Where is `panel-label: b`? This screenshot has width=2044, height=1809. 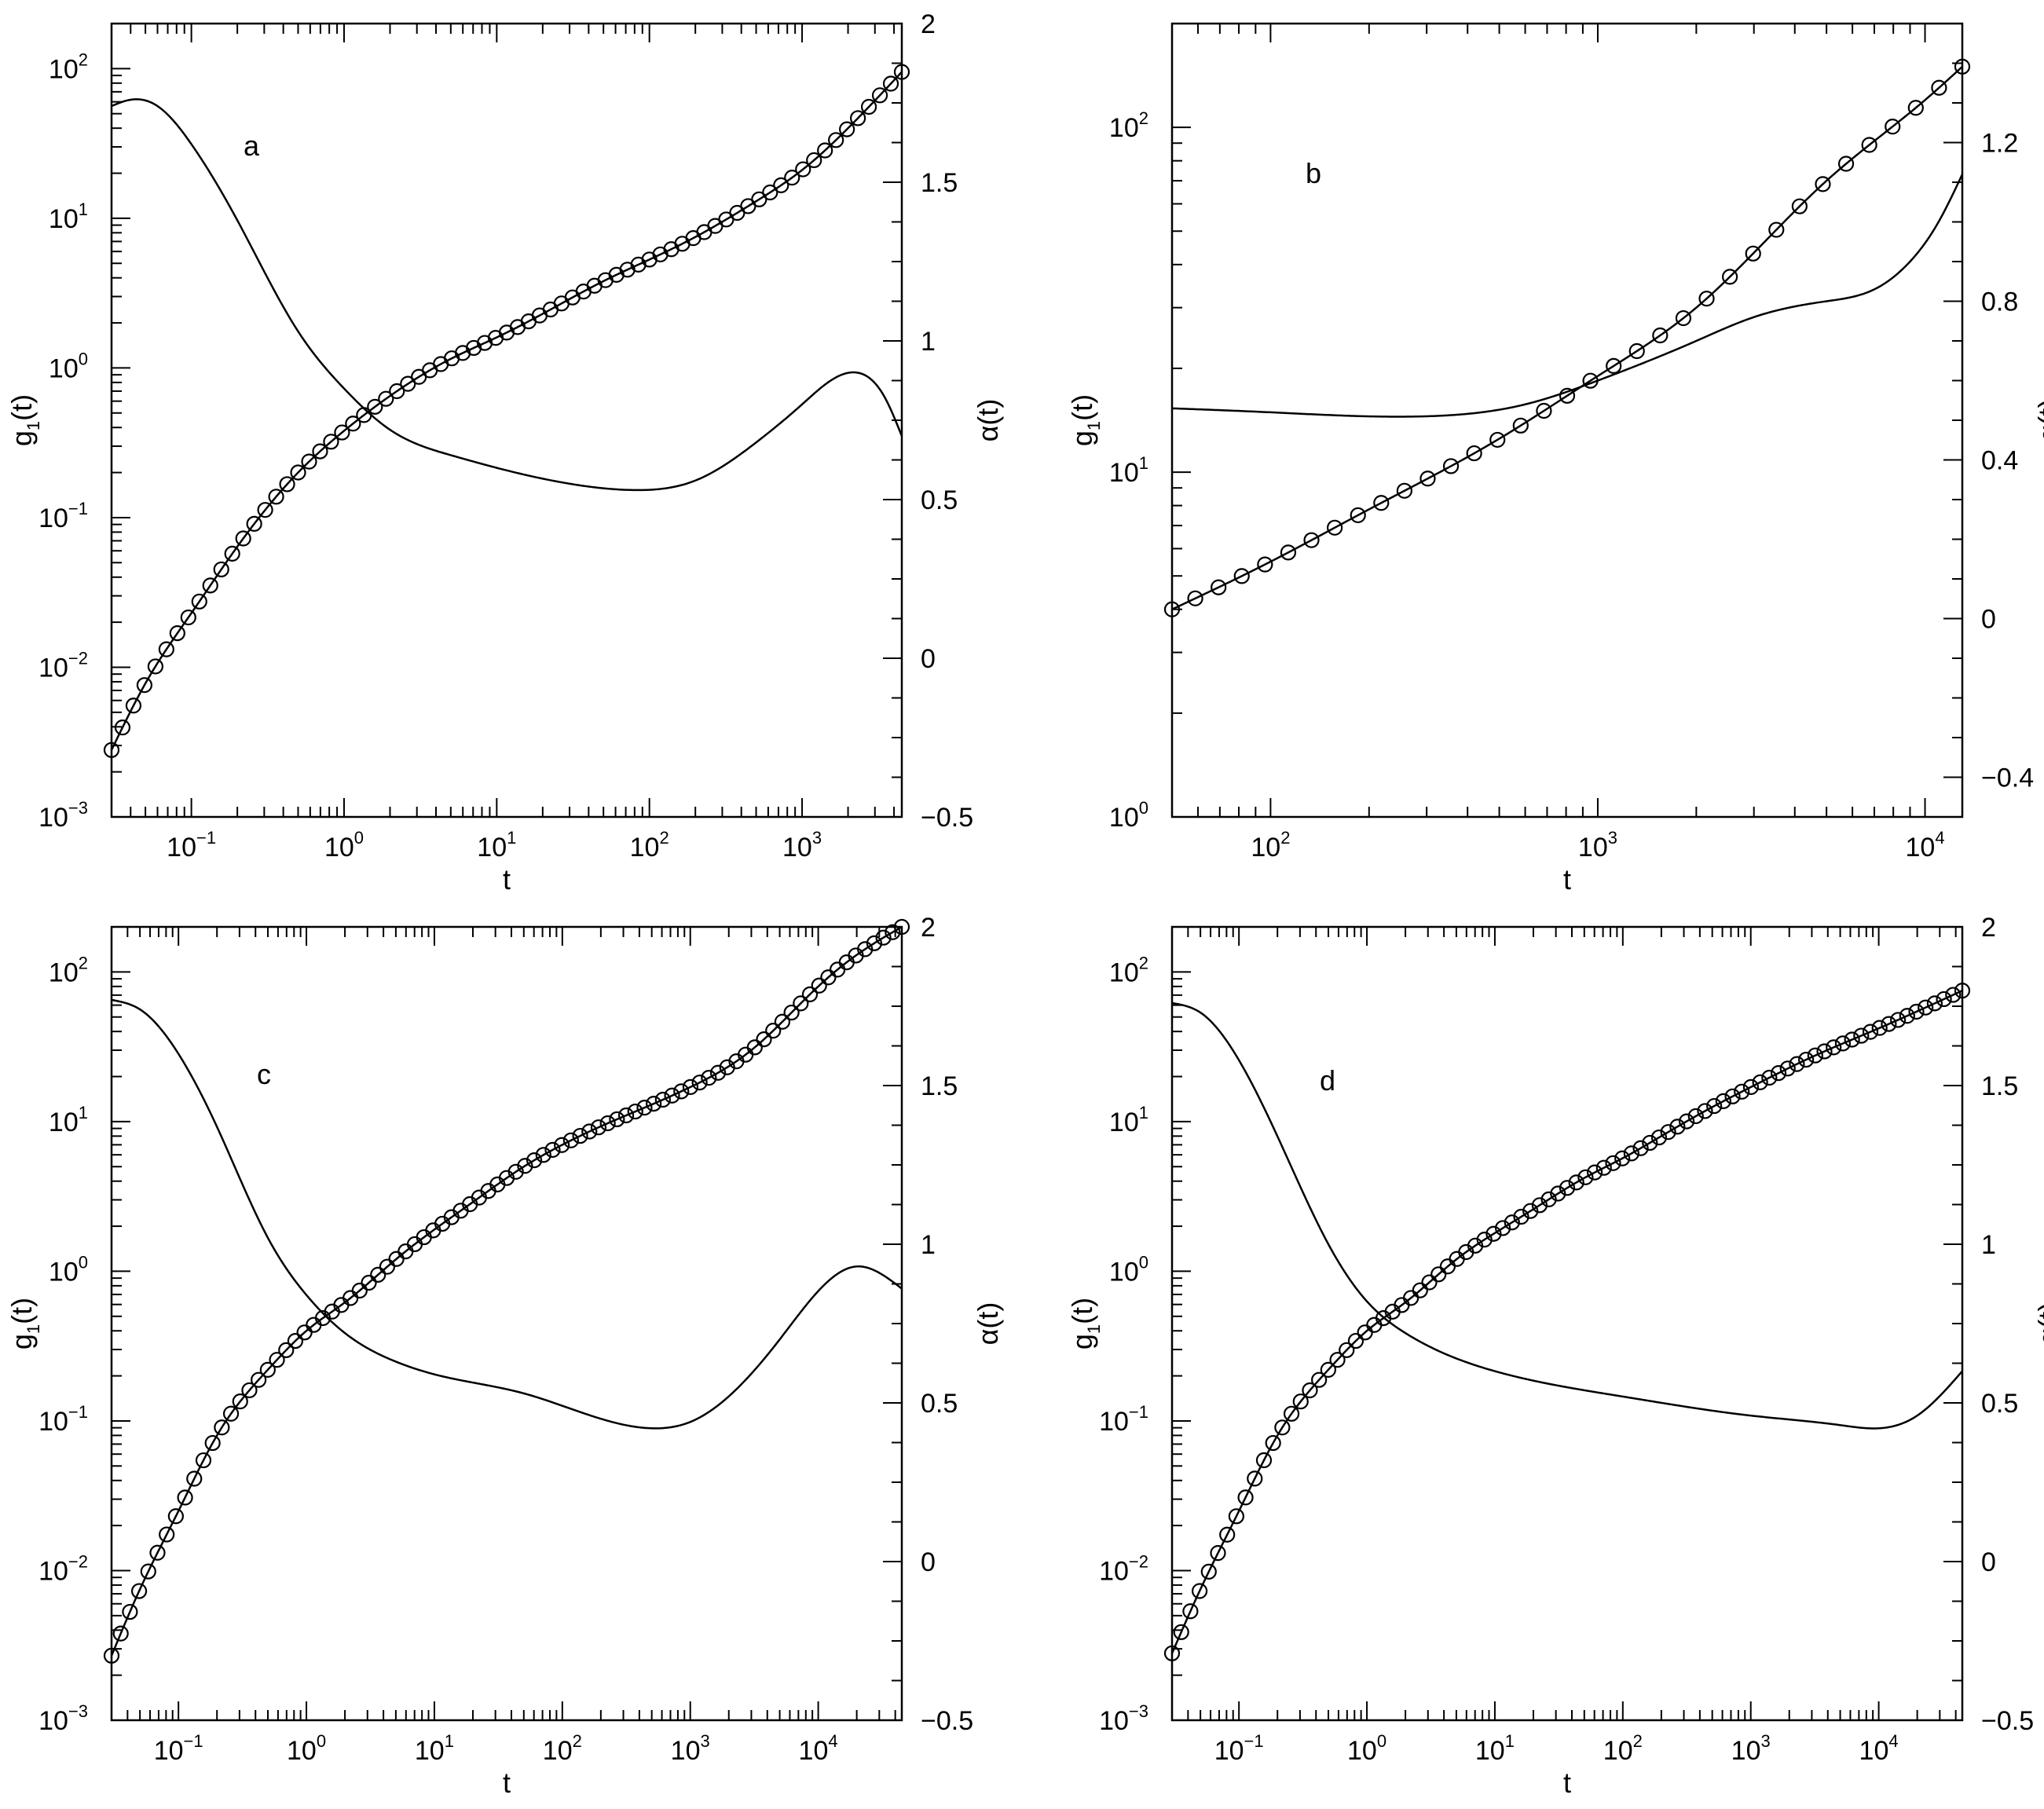 panel-label: b is located at coordinates (1313, 173).